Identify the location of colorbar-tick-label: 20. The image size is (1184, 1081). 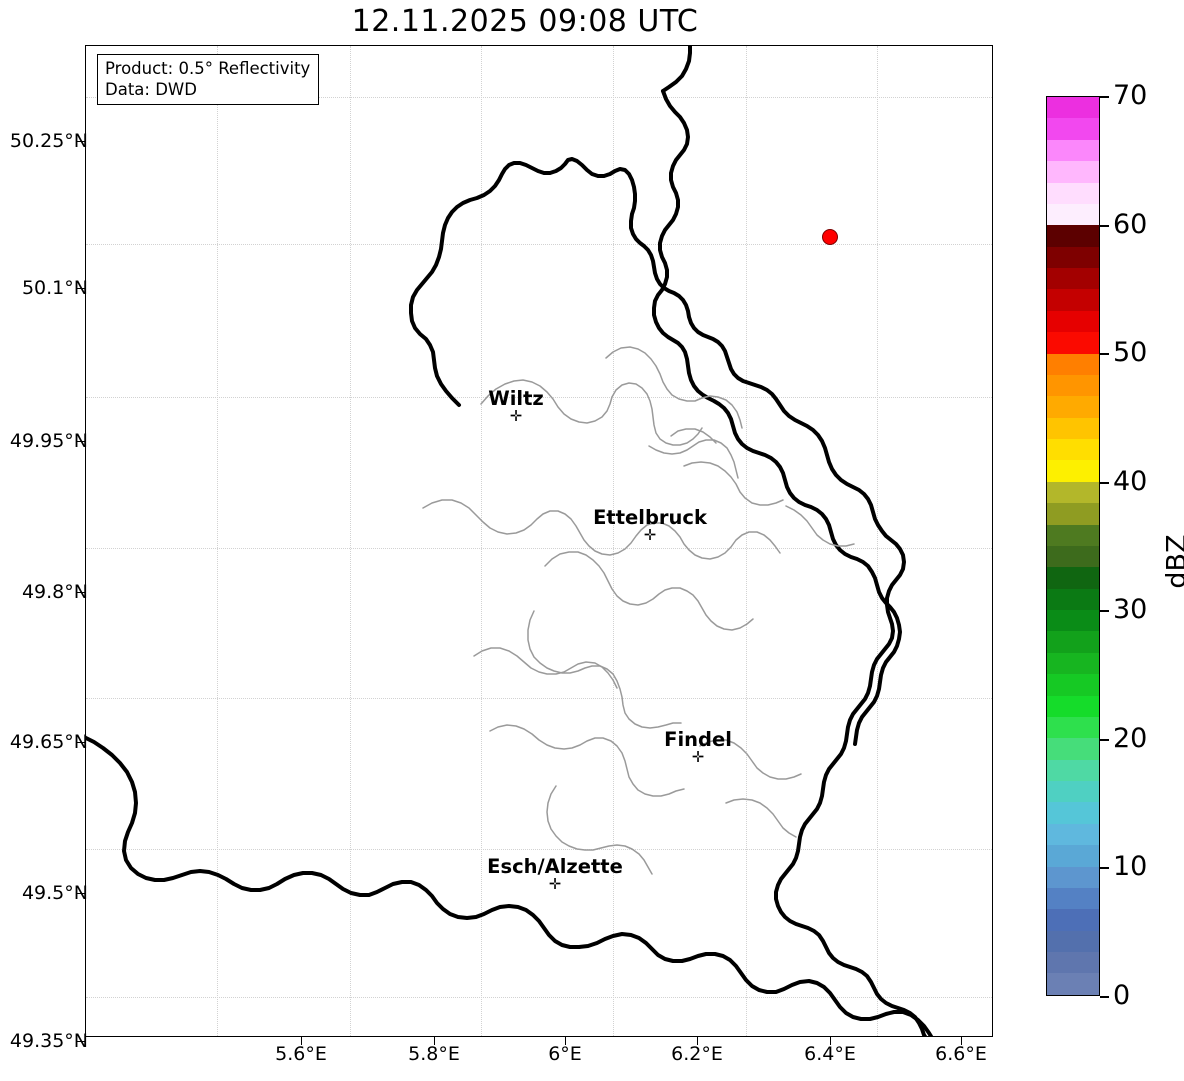
(1130, 738).